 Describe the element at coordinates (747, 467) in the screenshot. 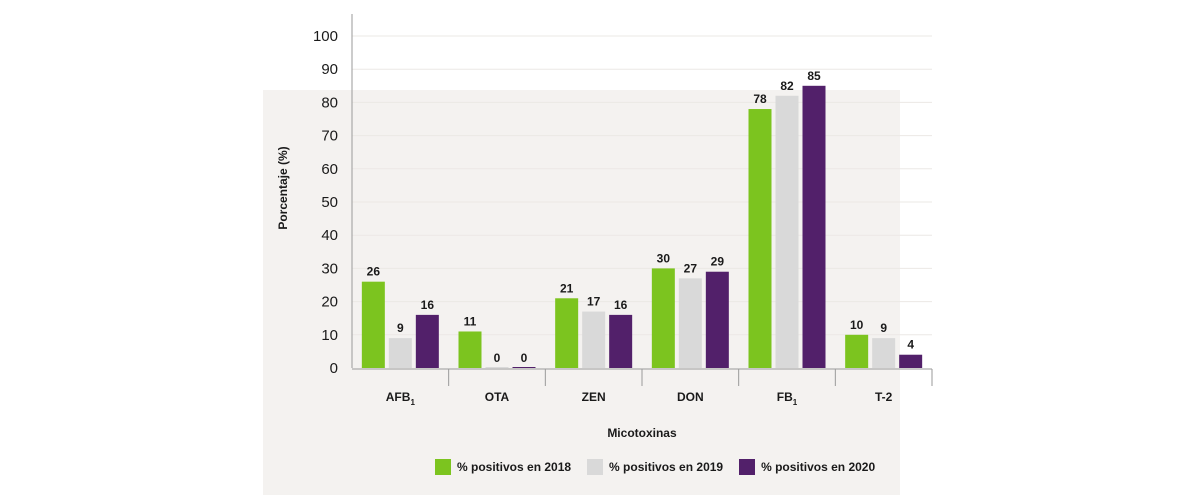

I see `legend-swatch-2020` at that location.